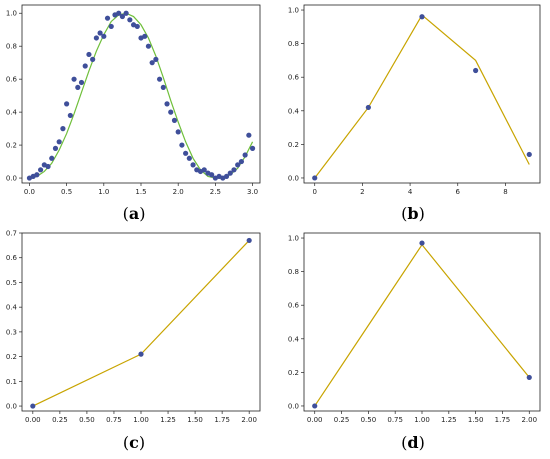 The height and width of the screenshot is (459, 550). What do you see at coordinates (126, 442) in the screenshot?
I see `caption-c-open: (` at bounding box center [126, 442].